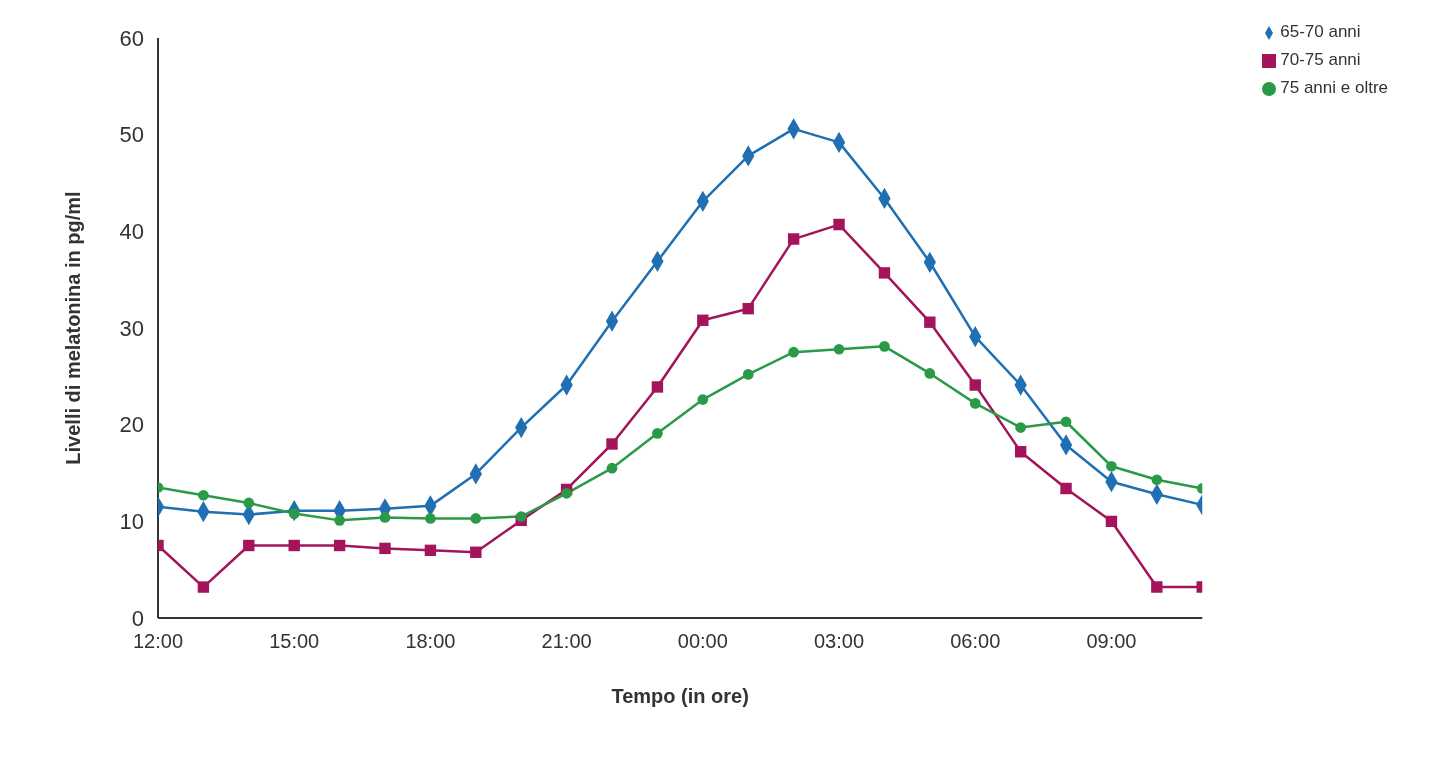  I want to click on x-tick-label: 21:00, so click(566, 641).